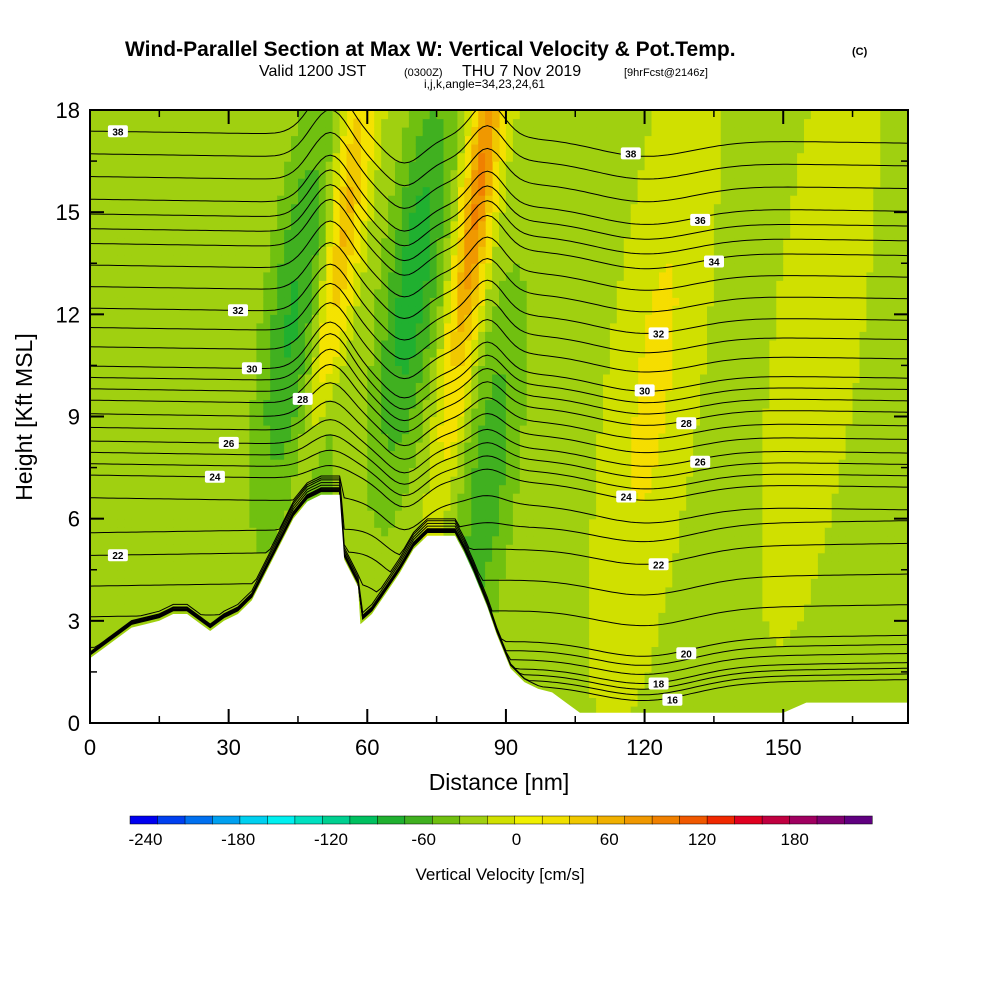 This screenshot has width=1000, height=1000. What do you see at coordinates (484, 84) in the screenshot?
I see `chart-subtitle-indices: i,j,k,angle=34,23,24,61` at bounding box center [484, 84].